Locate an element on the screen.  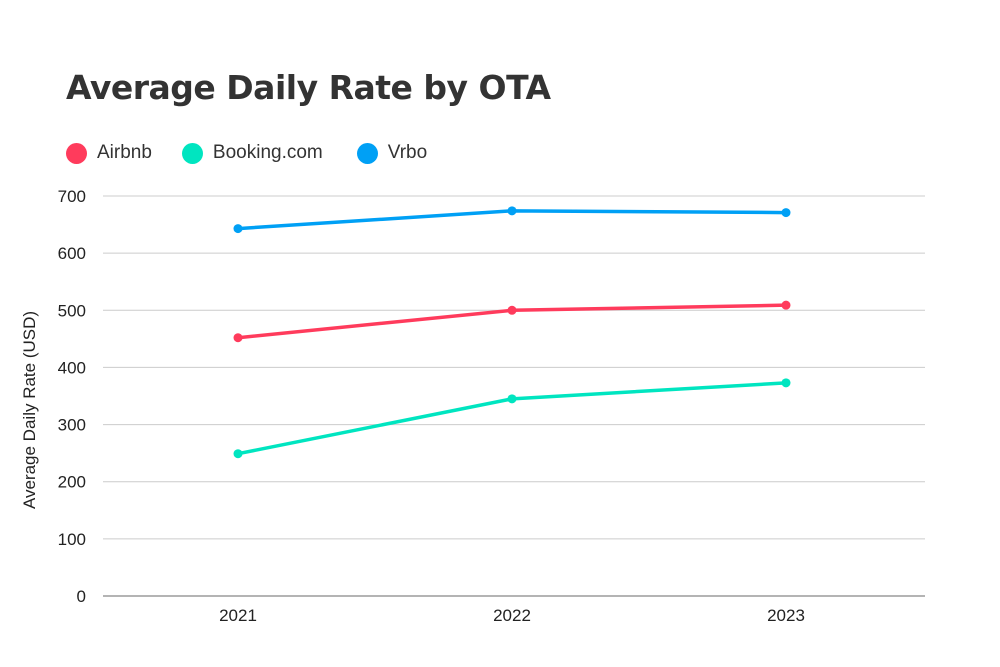
x-tick-label: 2022 is located at coordinates (512, 615).